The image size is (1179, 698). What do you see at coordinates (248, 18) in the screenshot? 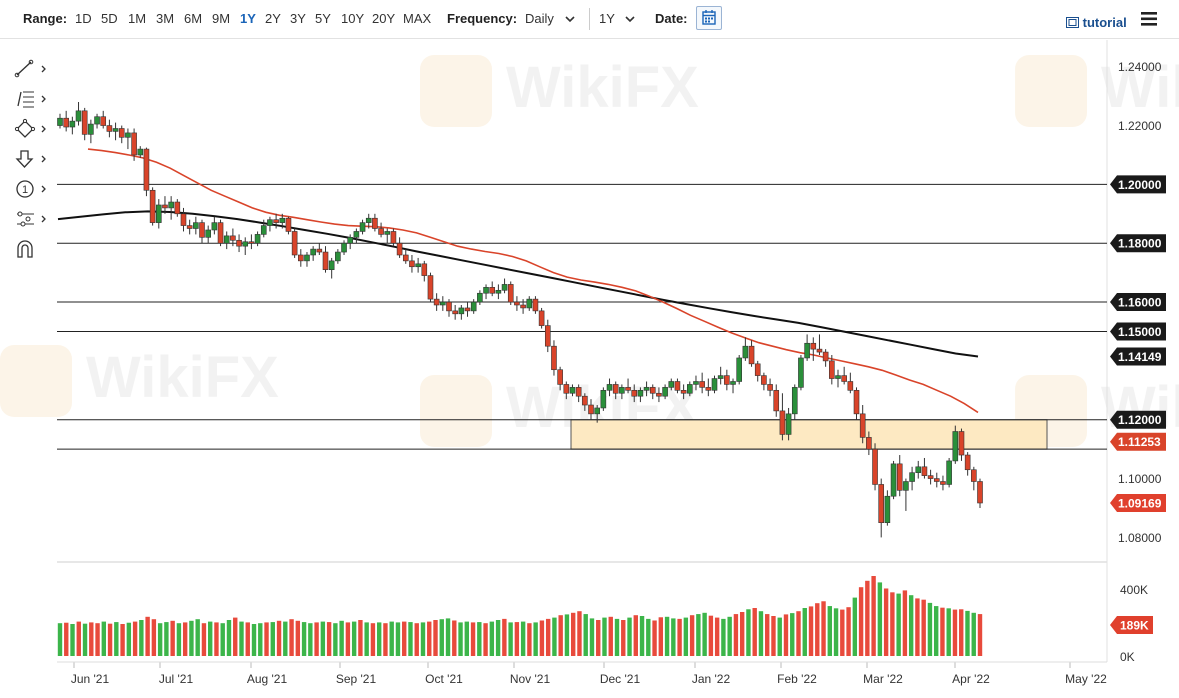
I see `range-1y-button: 1Y` at bounding box center [248, 18].